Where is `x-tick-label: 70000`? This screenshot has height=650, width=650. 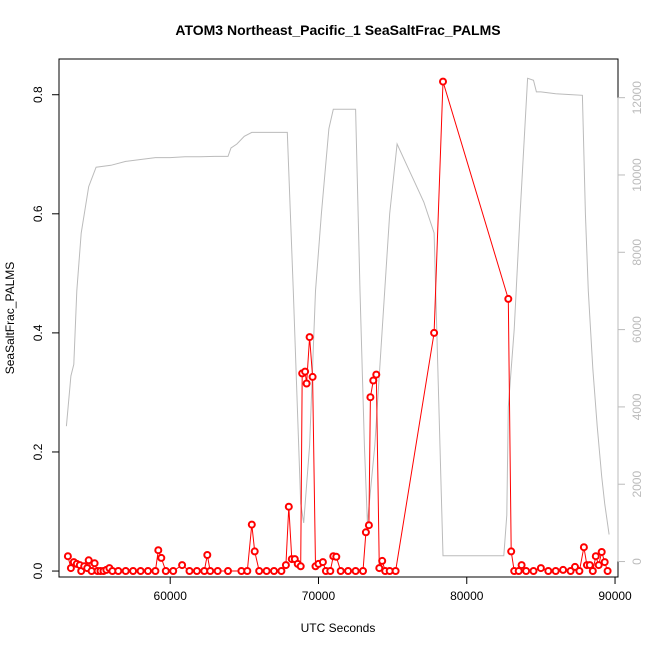
x-tick-label: 70000 is located at coordinates (319, 596).